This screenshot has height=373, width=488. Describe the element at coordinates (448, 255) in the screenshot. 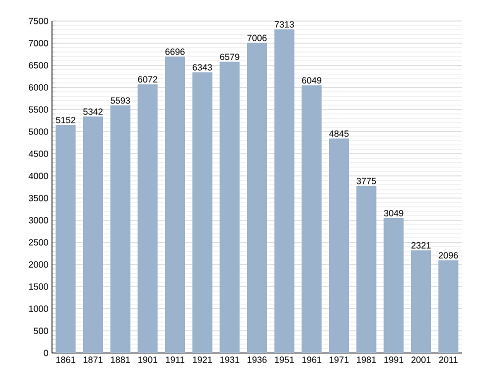

I see `data-label: 2096` at that location.